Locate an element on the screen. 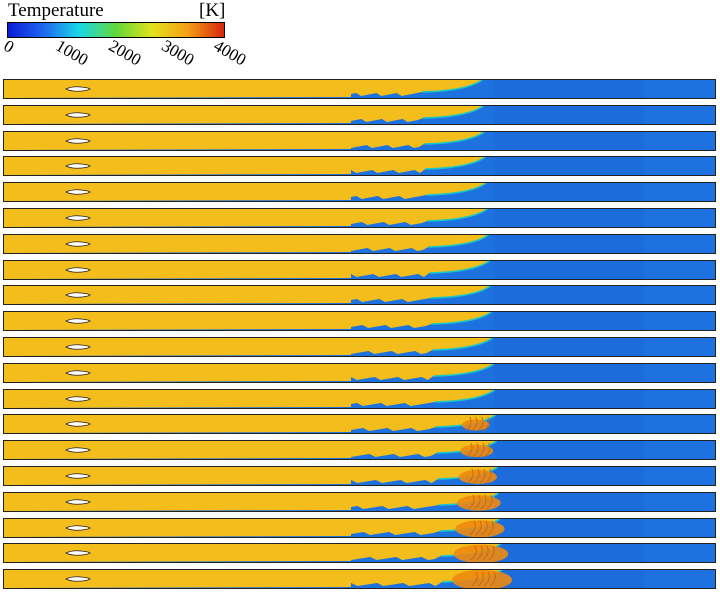  colorbar-tick-1000: 1000 is located at coordinates (72, 53).